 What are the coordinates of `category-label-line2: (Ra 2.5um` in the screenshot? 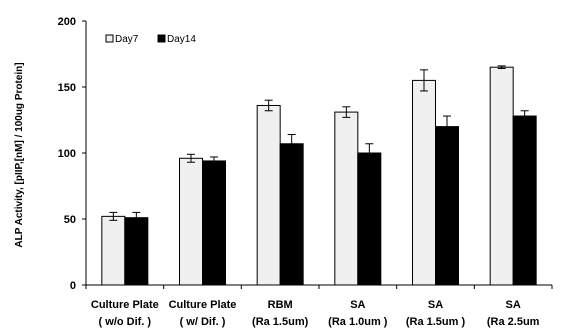 It's located at (513, 322).